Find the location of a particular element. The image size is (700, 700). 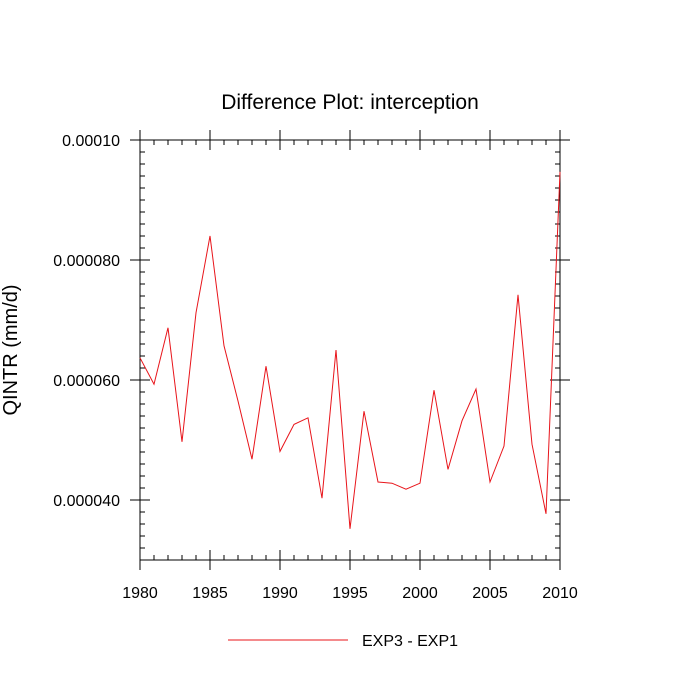

chart-title: Difference Plot: interception is located at coordinates (350, 102).